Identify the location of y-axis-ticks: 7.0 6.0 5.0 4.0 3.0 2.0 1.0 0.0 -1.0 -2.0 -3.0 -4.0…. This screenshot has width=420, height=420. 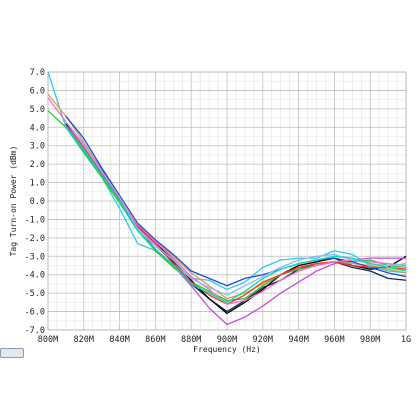
(35, 202).